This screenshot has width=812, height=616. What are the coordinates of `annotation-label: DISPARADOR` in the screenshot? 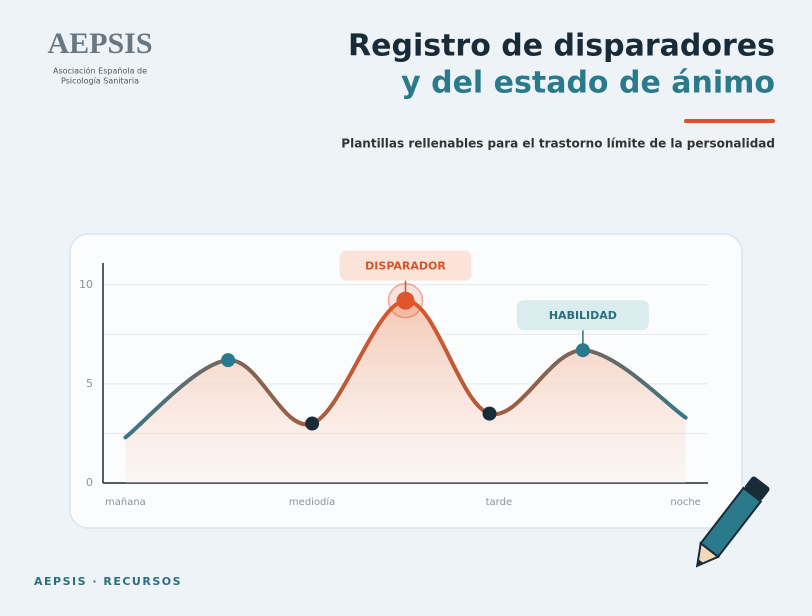 It's located at (405, 266).